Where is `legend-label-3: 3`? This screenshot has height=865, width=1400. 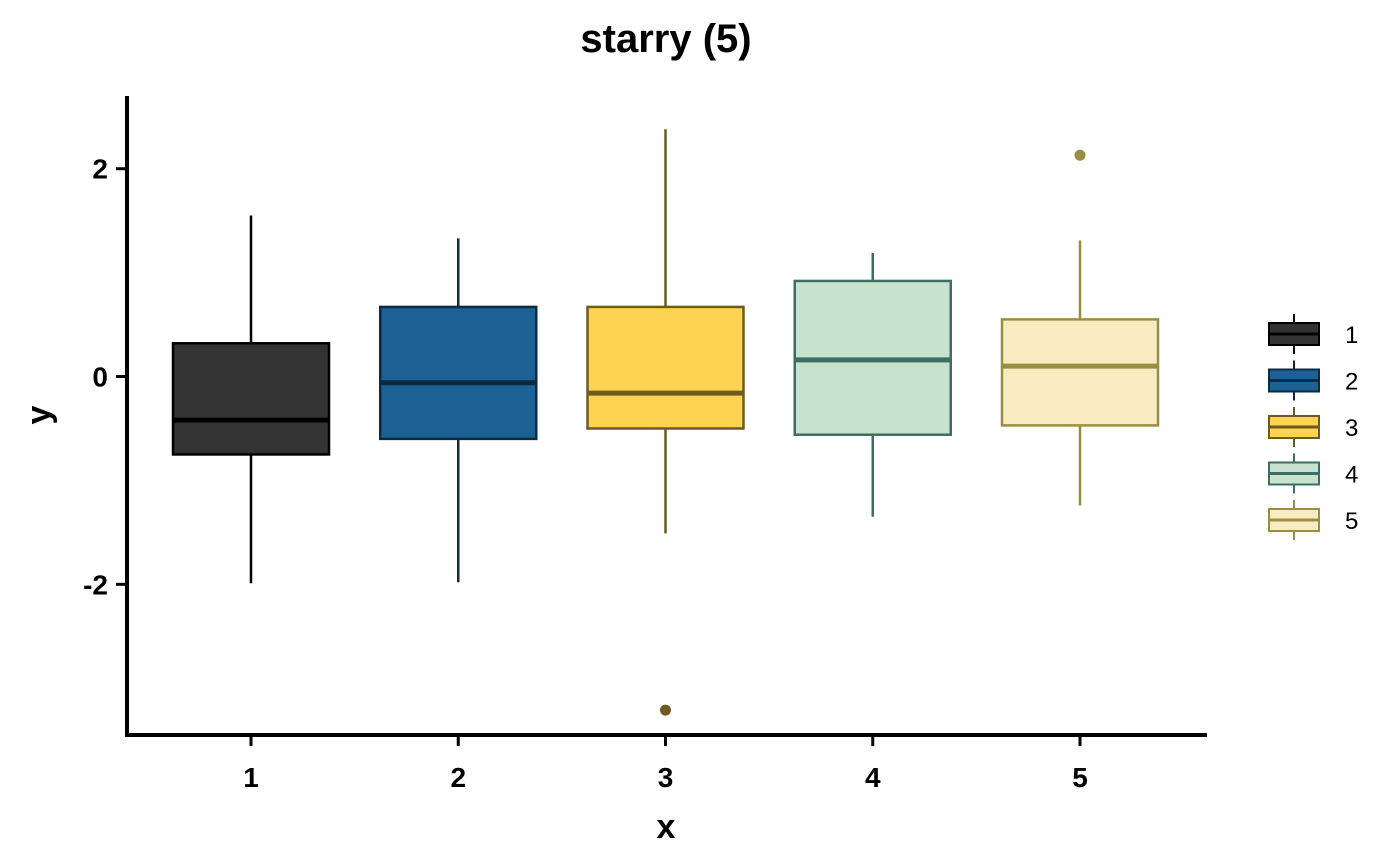 legend-label-3: 3 is located at coordinates (1351, 428).